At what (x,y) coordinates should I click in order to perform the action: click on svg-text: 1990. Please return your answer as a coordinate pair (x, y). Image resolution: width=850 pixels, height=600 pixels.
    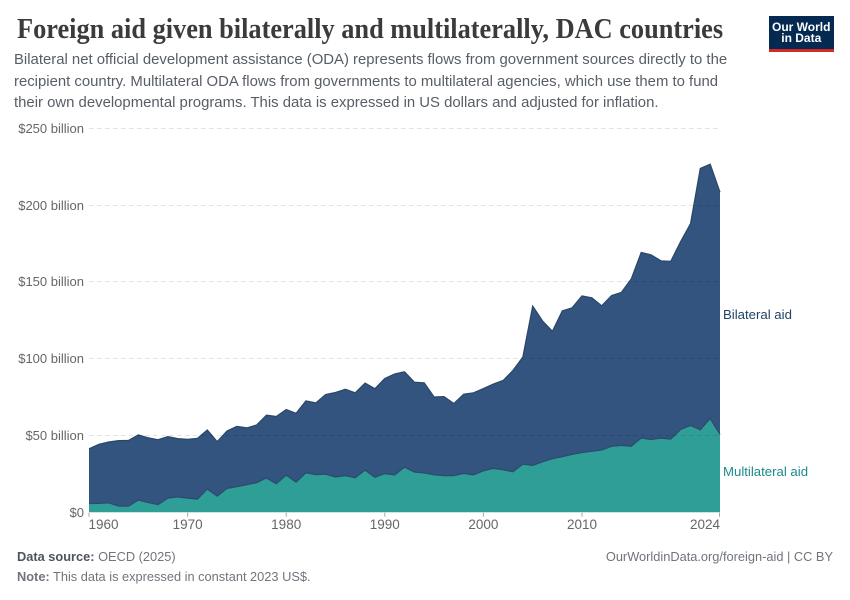
    Looking at the image, I should click on (385, 524).